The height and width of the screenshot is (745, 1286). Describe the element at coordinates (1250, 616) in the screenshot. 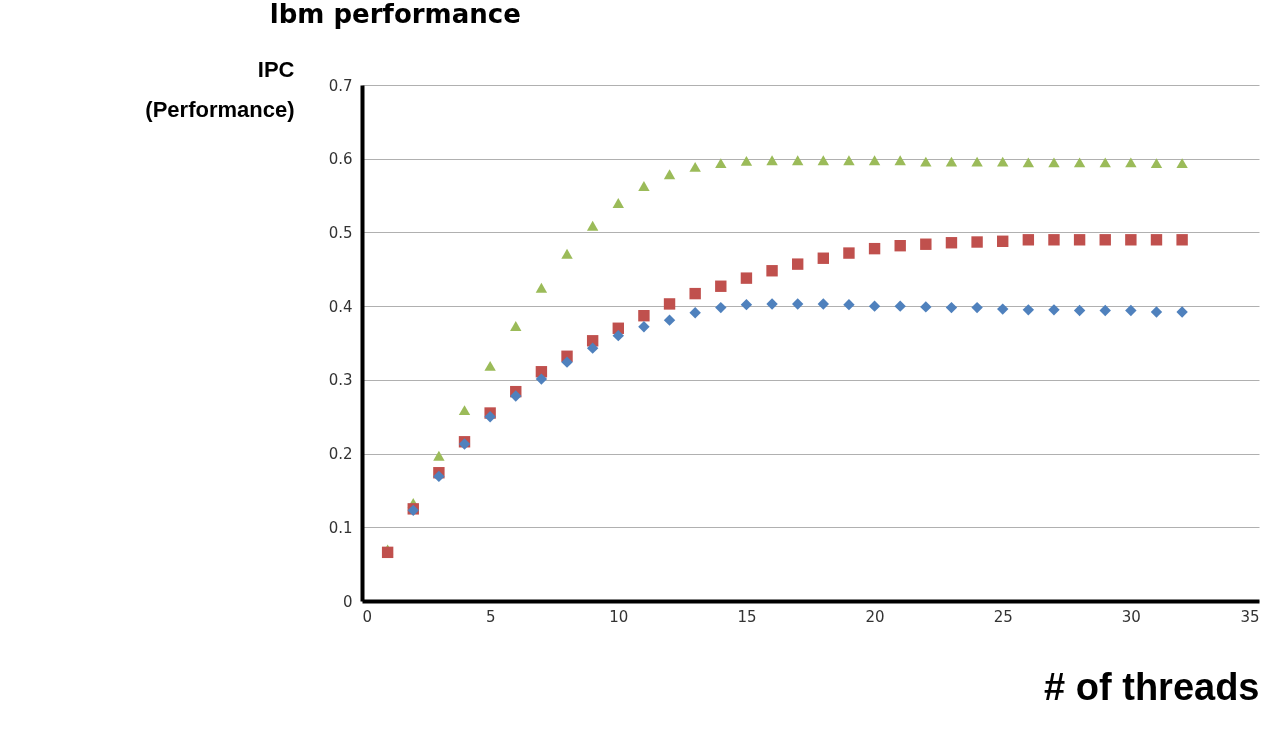

I see `x-tick-label: 35` at that location.